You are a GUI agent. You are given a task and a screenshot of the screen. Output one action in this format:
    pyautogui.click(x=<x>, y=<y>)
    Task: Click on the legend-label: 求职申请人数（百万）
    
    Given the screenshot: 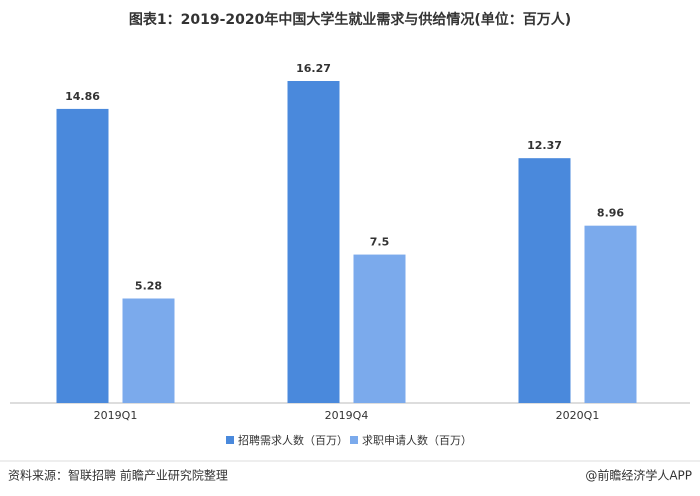 What is the action you would take?
    pyautogui.click(x=417, y=440)
    